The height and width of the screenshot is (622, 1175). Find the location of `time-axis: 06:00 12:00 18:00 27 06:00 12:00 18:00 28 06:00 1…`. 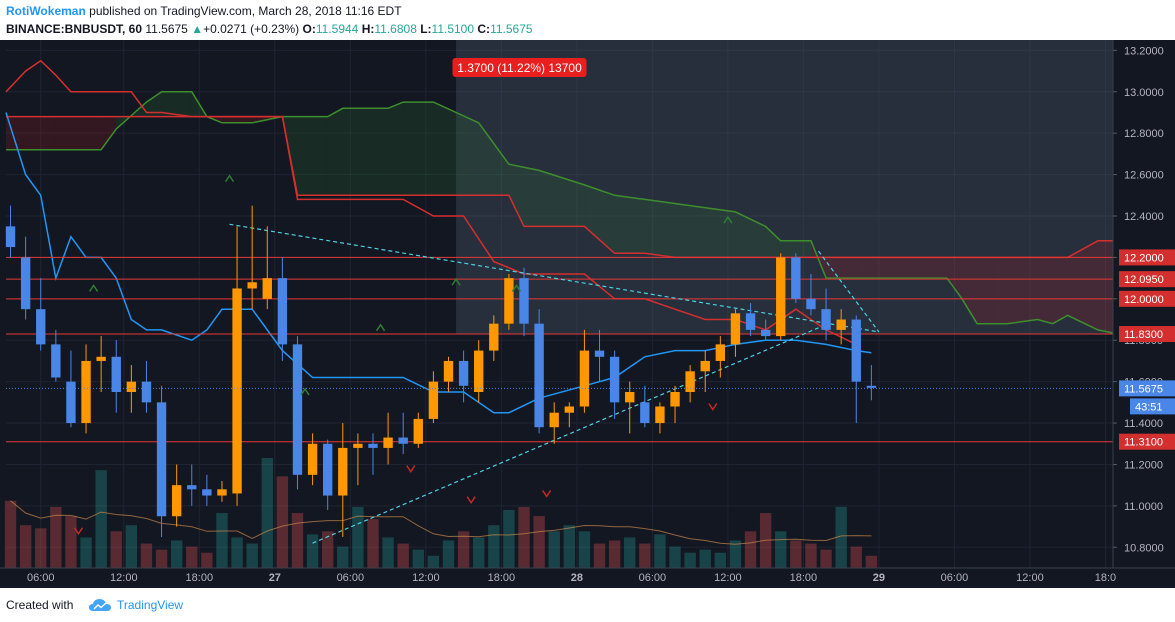

time-axis: 06:00 12:00 18:00 27 06:00 12:00 18:00 28 06:00 1… is located at coordinates (587, 577).